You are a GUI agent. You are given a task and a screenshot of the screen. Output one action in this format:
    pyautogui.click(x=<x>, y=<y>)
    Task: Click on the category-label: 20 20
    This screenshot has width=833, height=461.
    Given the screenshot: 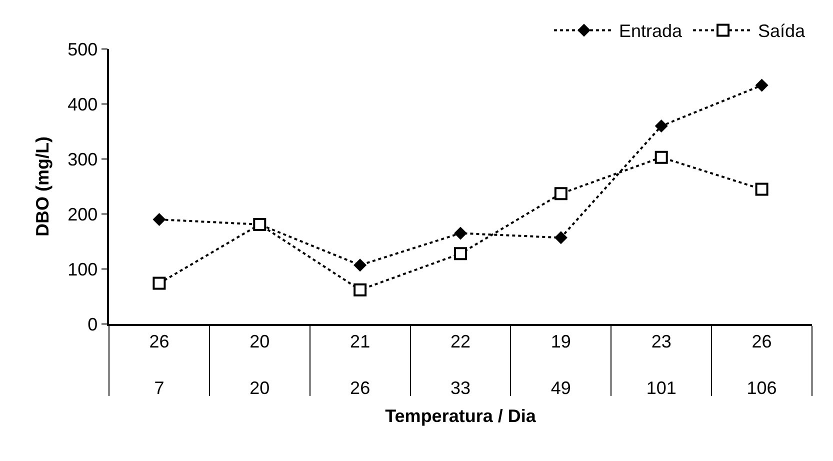 What is the action you would take?
    pyautogui.click(x=260, y=364)
    